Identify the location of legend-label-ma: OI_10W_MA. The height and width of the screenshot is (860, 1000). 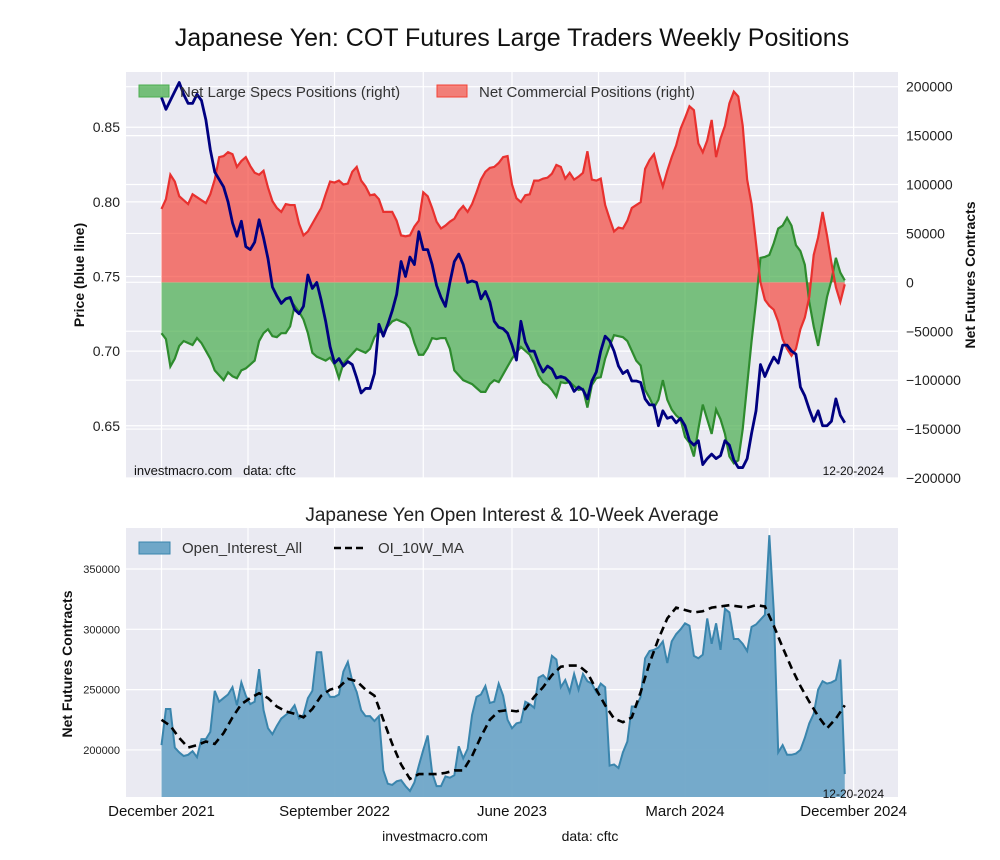
(421, 548).